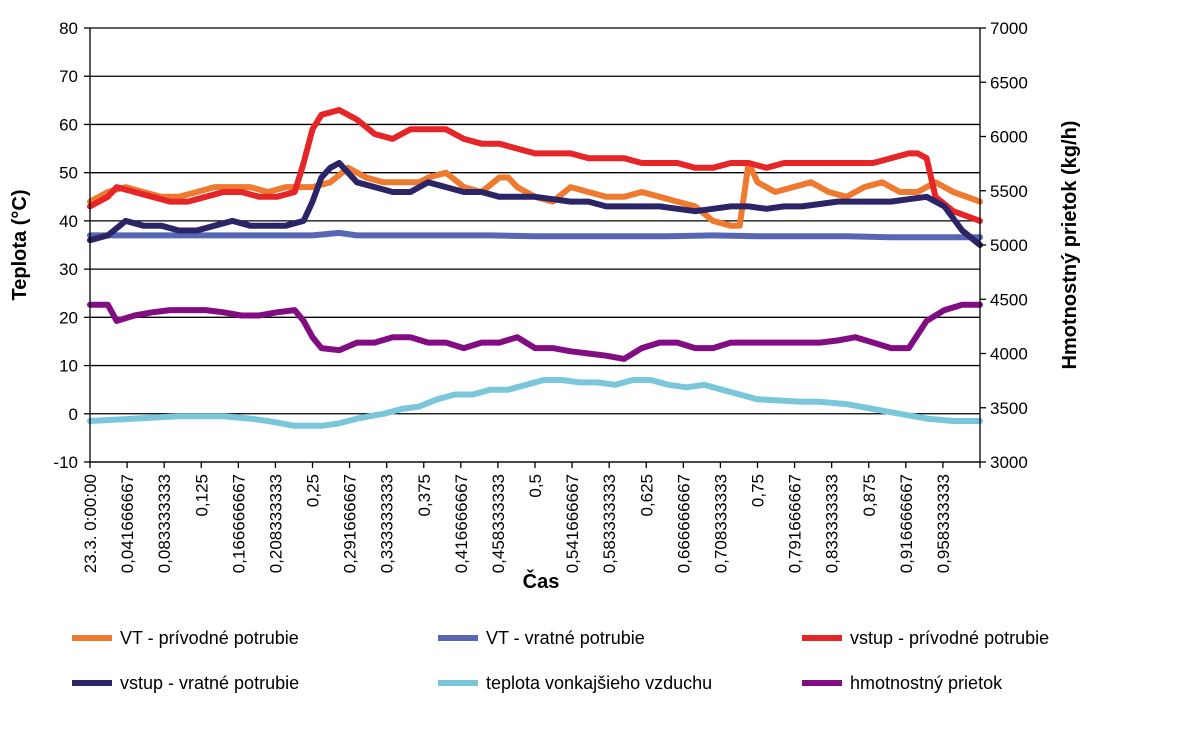 The height and width of the screenshot is (729, 1200). Describe the element at coordinates (68, 221) in the screenshot. I see `y-left-tick-label: 40` at that location.